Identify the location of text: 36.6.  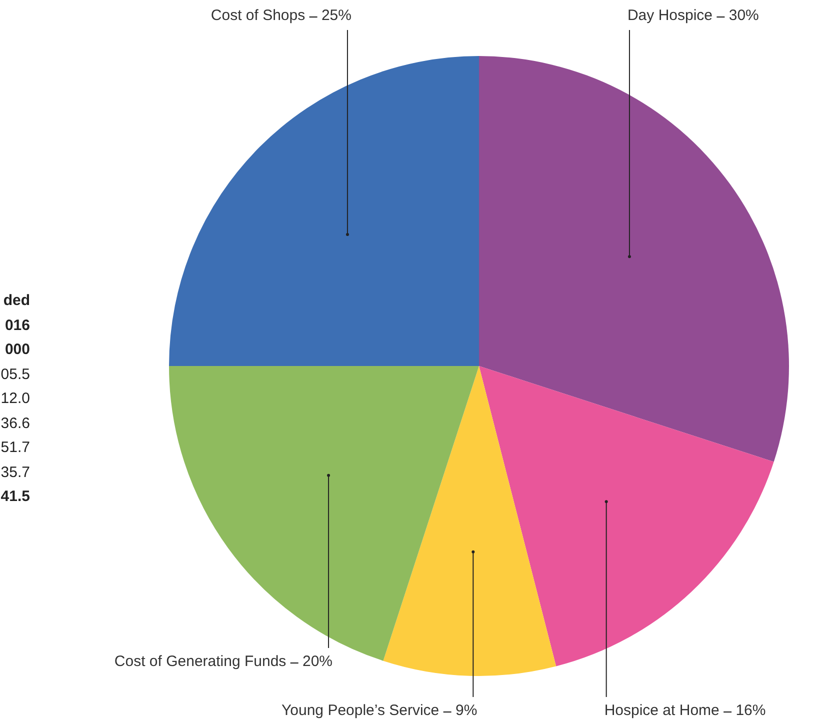
(15, 424).